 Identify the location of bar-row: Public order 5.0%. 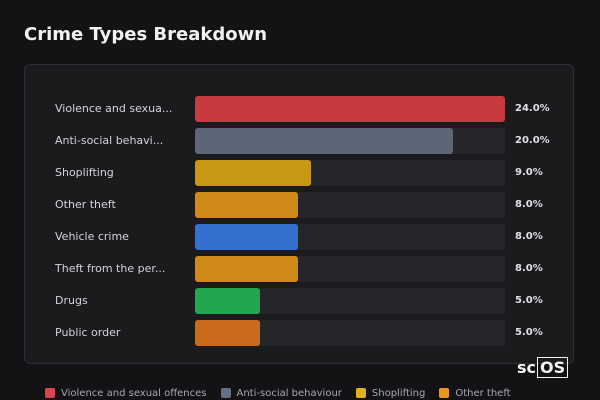
(300, 333).